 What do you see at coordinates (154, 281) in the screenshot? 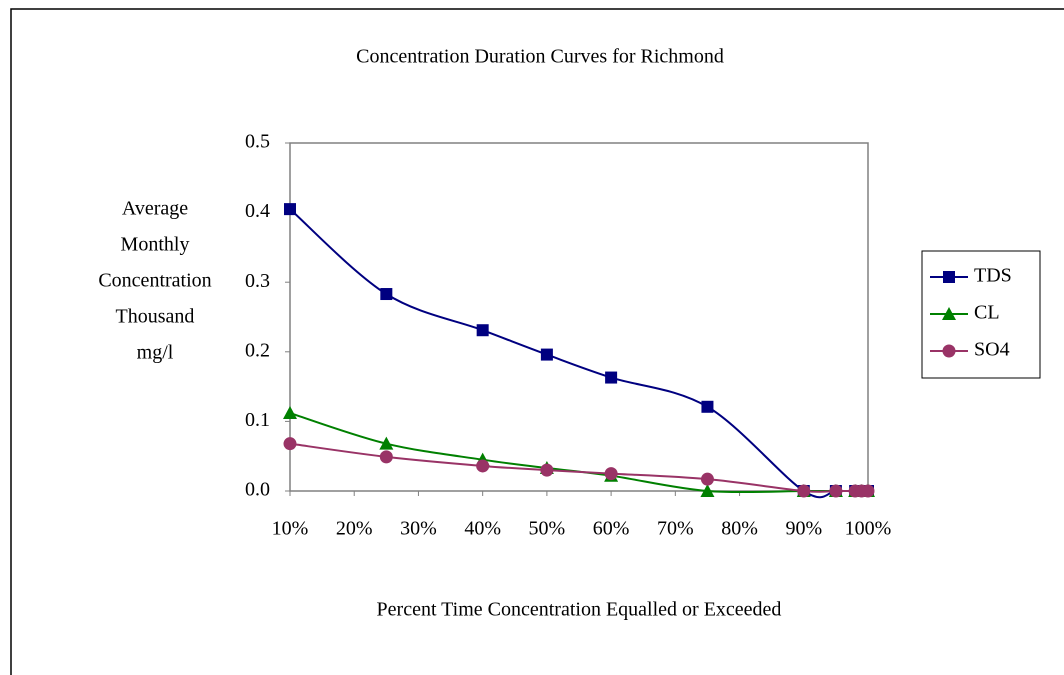
I see `y-axis-title: Concentration` at bounding box center [154, 281].